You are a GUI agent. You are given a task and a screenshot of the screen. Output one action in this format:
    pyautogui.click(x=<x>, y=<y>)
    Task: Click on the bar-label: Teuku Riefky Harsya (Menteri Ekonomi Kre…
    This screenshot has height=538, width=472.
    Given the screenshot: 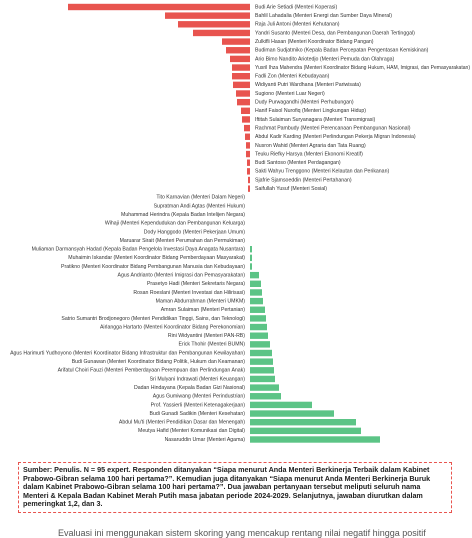 What is the action you would take?
    pyautogui.click(x=309, y=154)
    